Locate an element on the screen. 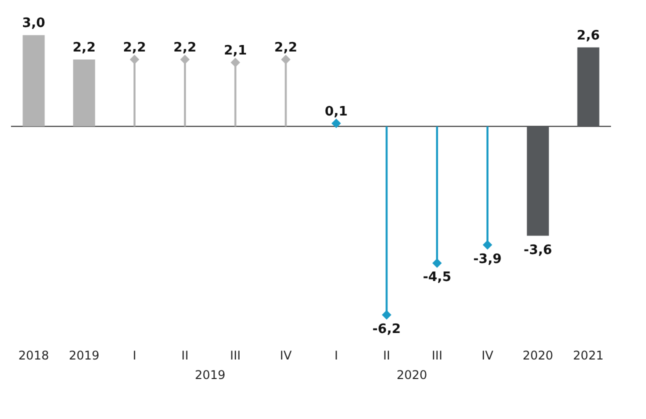  text: 2019 is located at coordinates (210, 375).